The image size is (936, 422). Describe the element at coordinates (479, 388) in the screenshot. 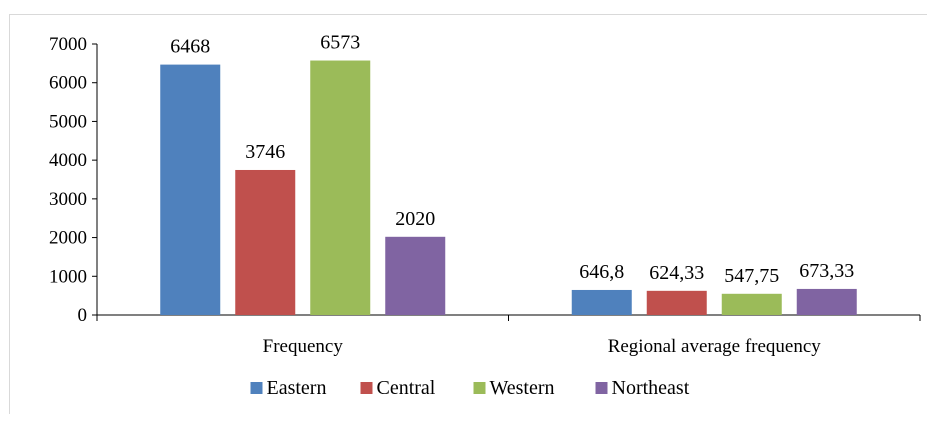

I see `legend-swatch-western` at that location.